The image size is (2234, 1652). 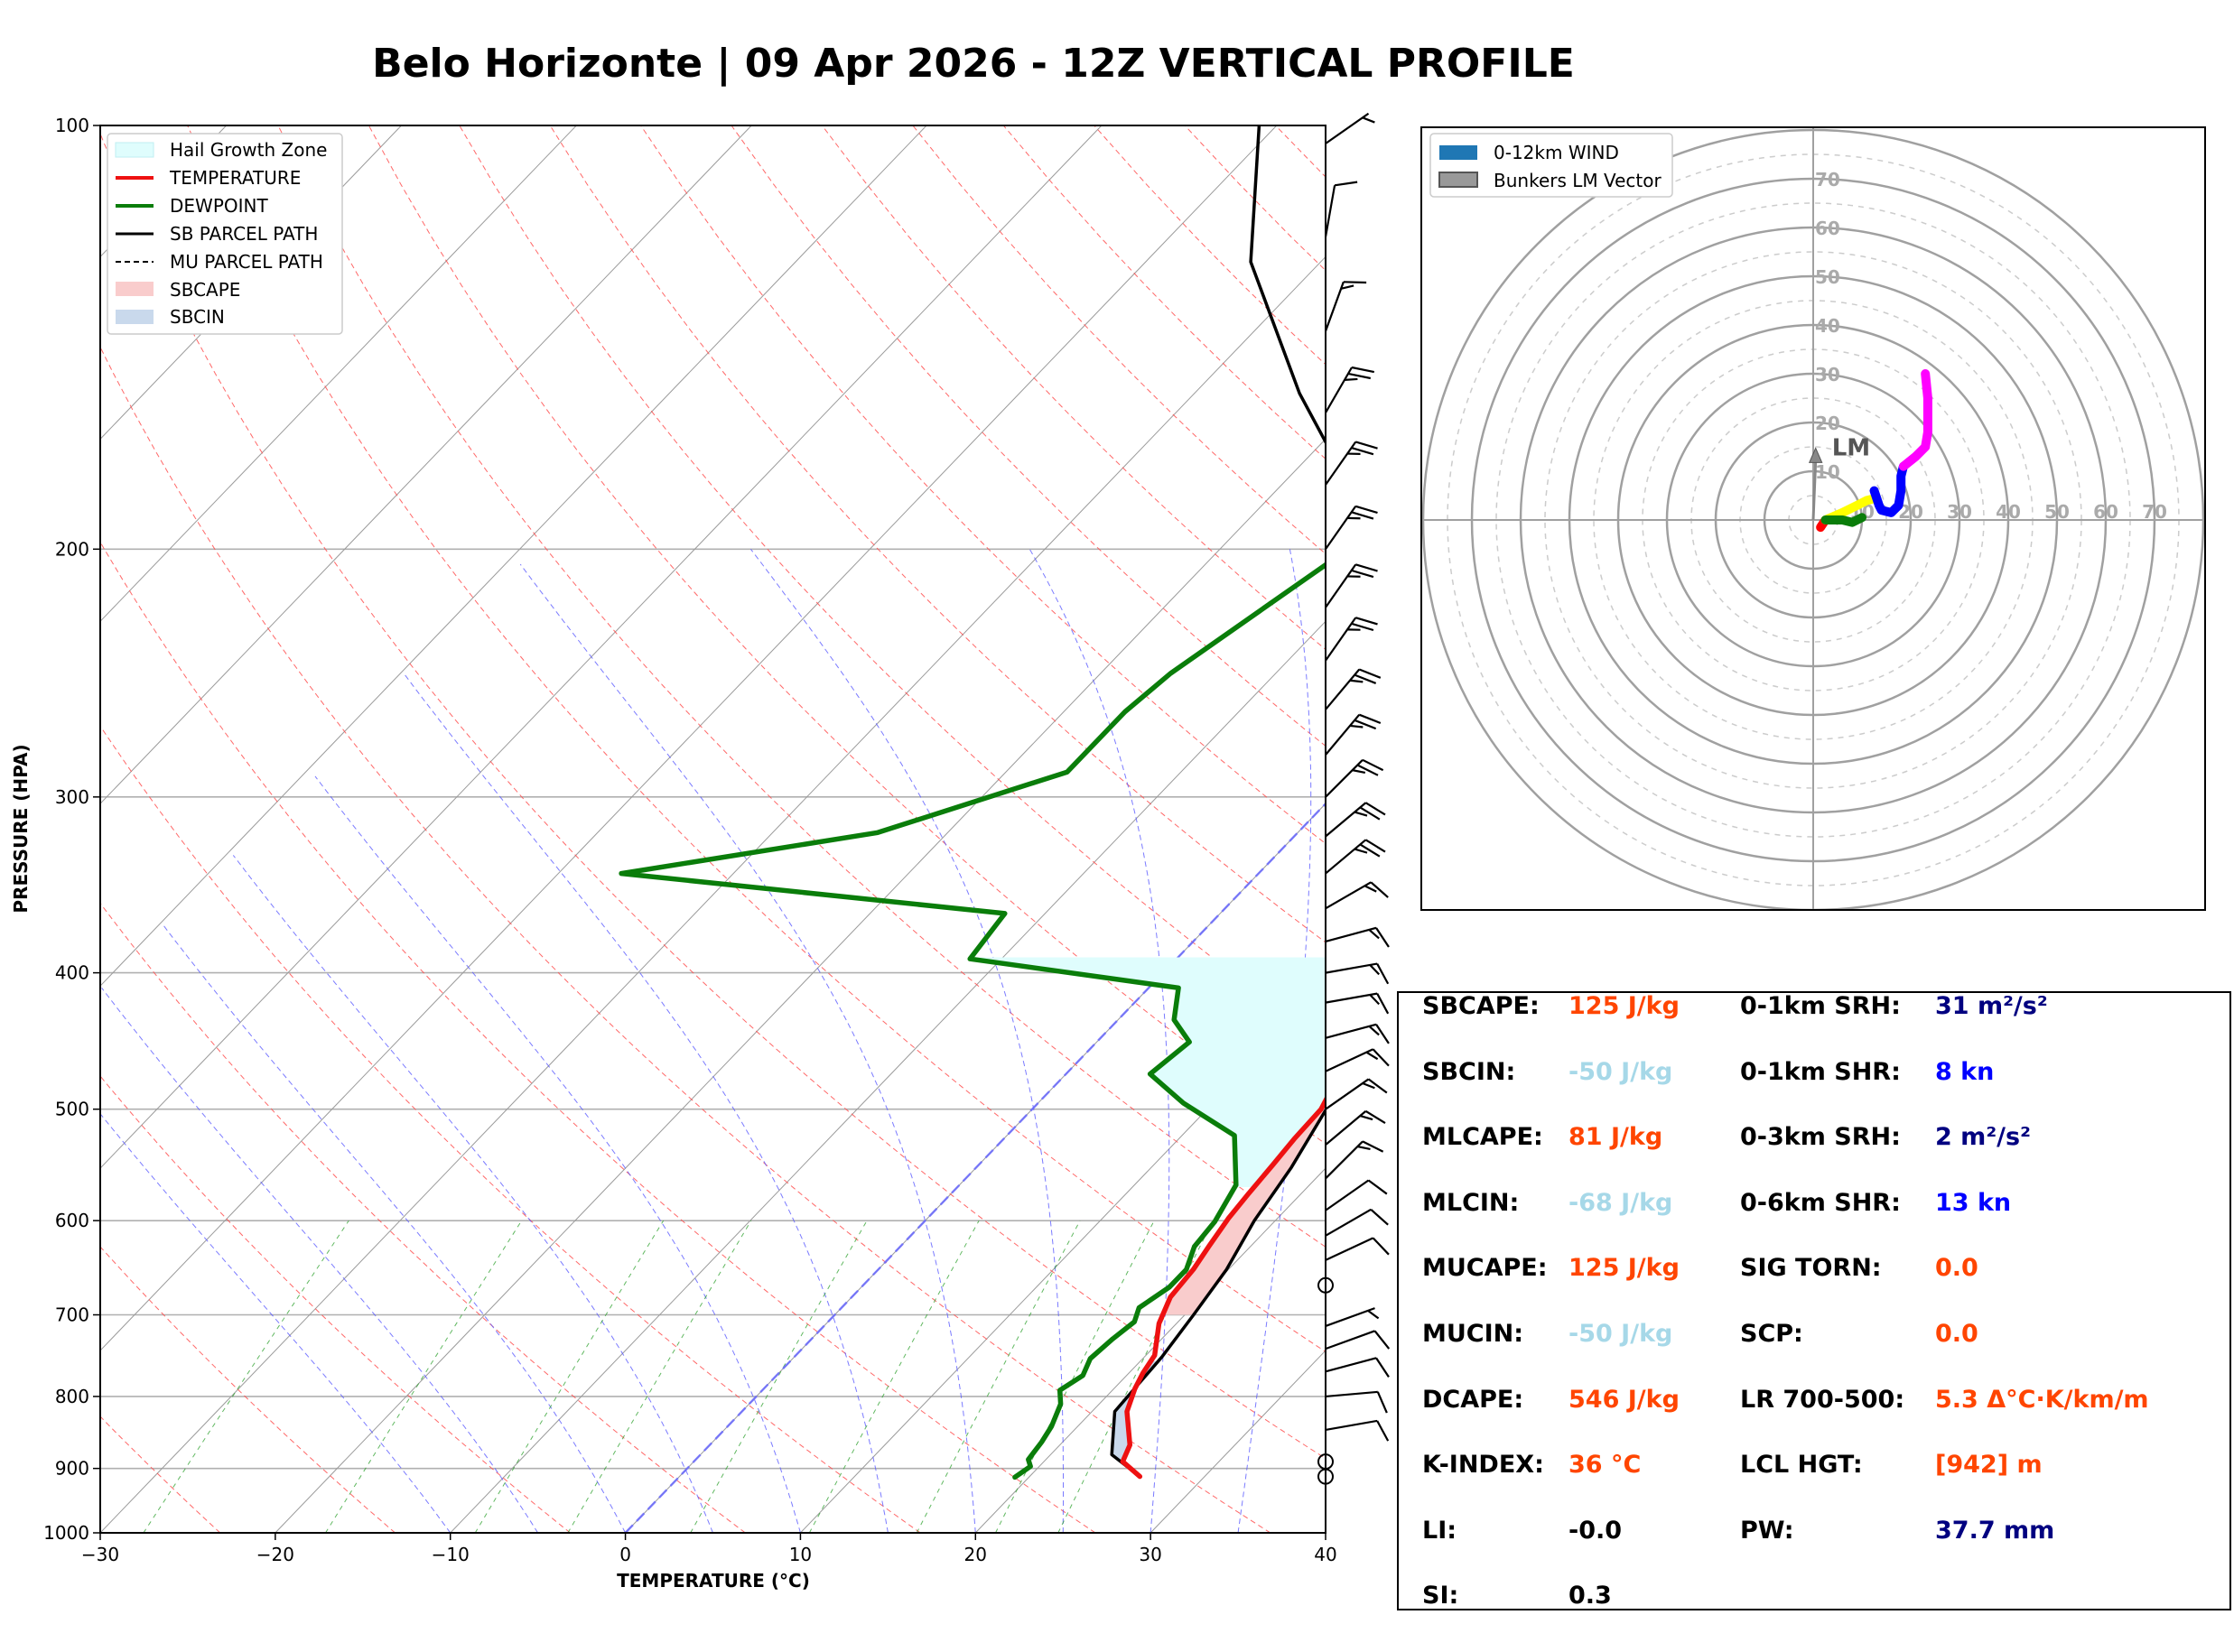 I want to click on index-value: 125 J/kg, so click(x=1624, y=1006).